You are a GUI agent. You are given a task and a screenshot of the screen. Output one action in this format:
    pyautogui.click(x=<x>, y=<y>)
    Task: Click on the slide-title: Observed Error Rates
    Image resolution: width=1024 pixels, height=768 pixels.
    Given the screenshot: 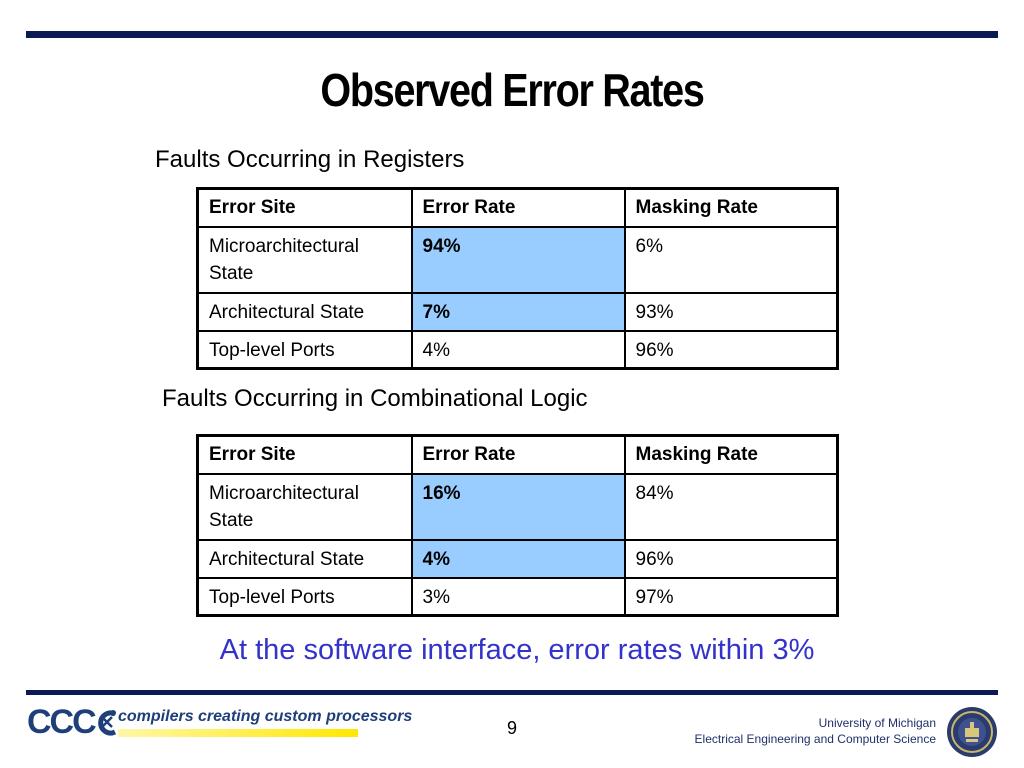 What is the action you would take?
    pyautogui.click(x=512, y=90)
    